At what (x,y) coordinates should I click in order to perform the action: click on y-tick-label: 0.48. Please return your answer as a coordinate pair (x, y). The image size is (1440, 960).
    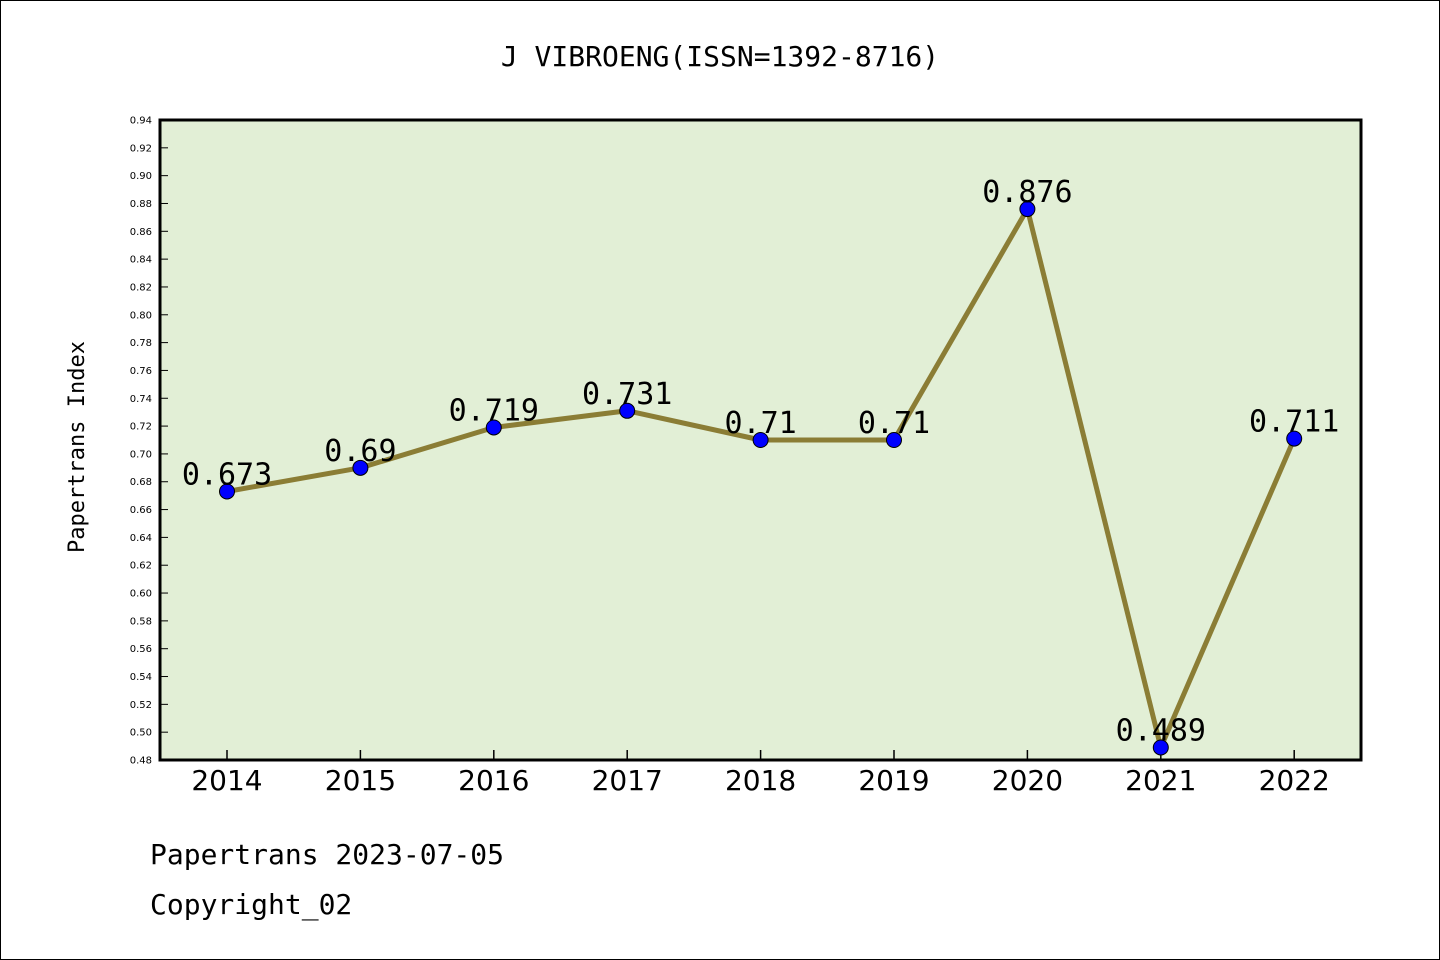
    Looking at the image, I should click on (141, 761).